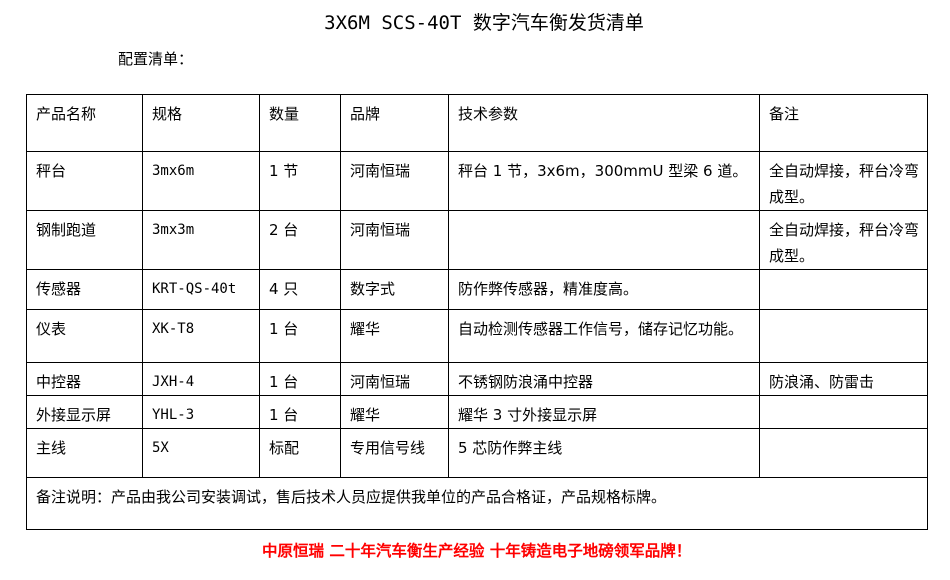 The width and height of the screenshot is (950, 580). Describe the element at coordinates (843, 123) in the screenshot. I see `cell-remarks: 备注` at that location.